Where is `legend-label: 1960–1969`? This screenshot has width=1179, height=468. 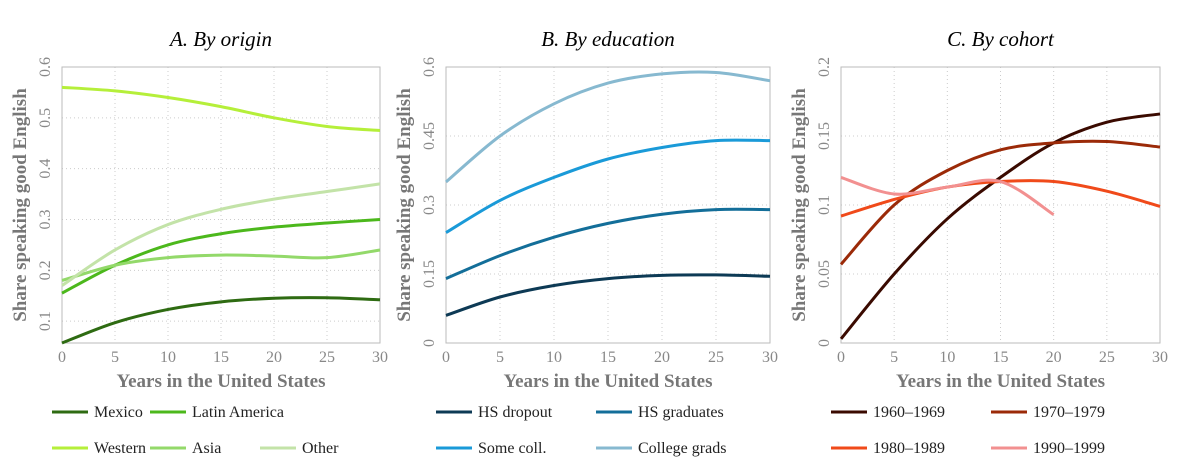 legend-label: 1960–1969 is located at coordinates (909, 412).